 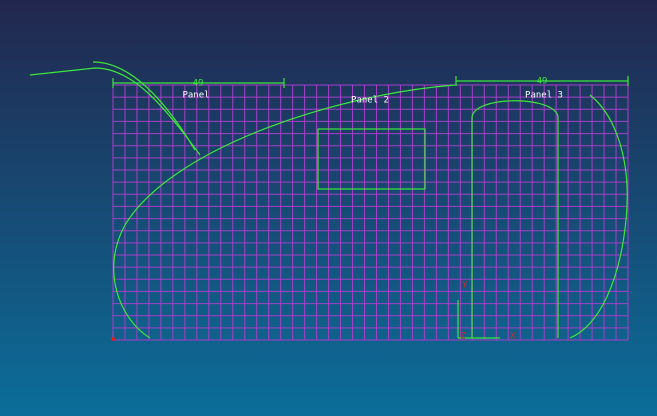 I want to click on axis-label: Y, so click(x=465, y=286).